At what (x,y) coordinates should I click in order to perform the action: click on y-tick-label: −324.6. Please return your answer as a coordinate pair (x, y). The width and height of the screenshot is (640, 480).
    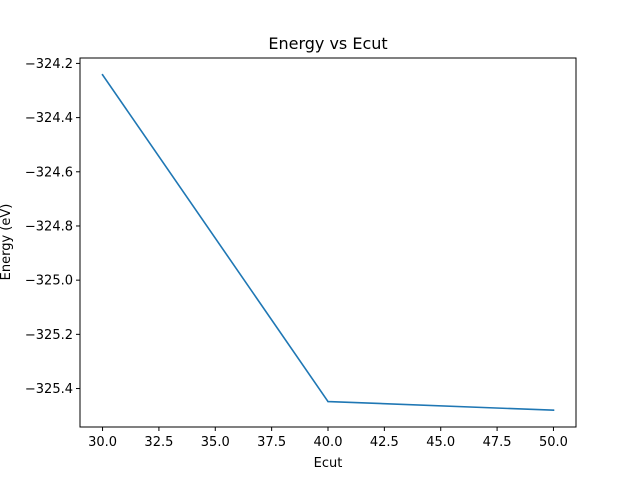
    Looking at the image, I should click on (49, 172).